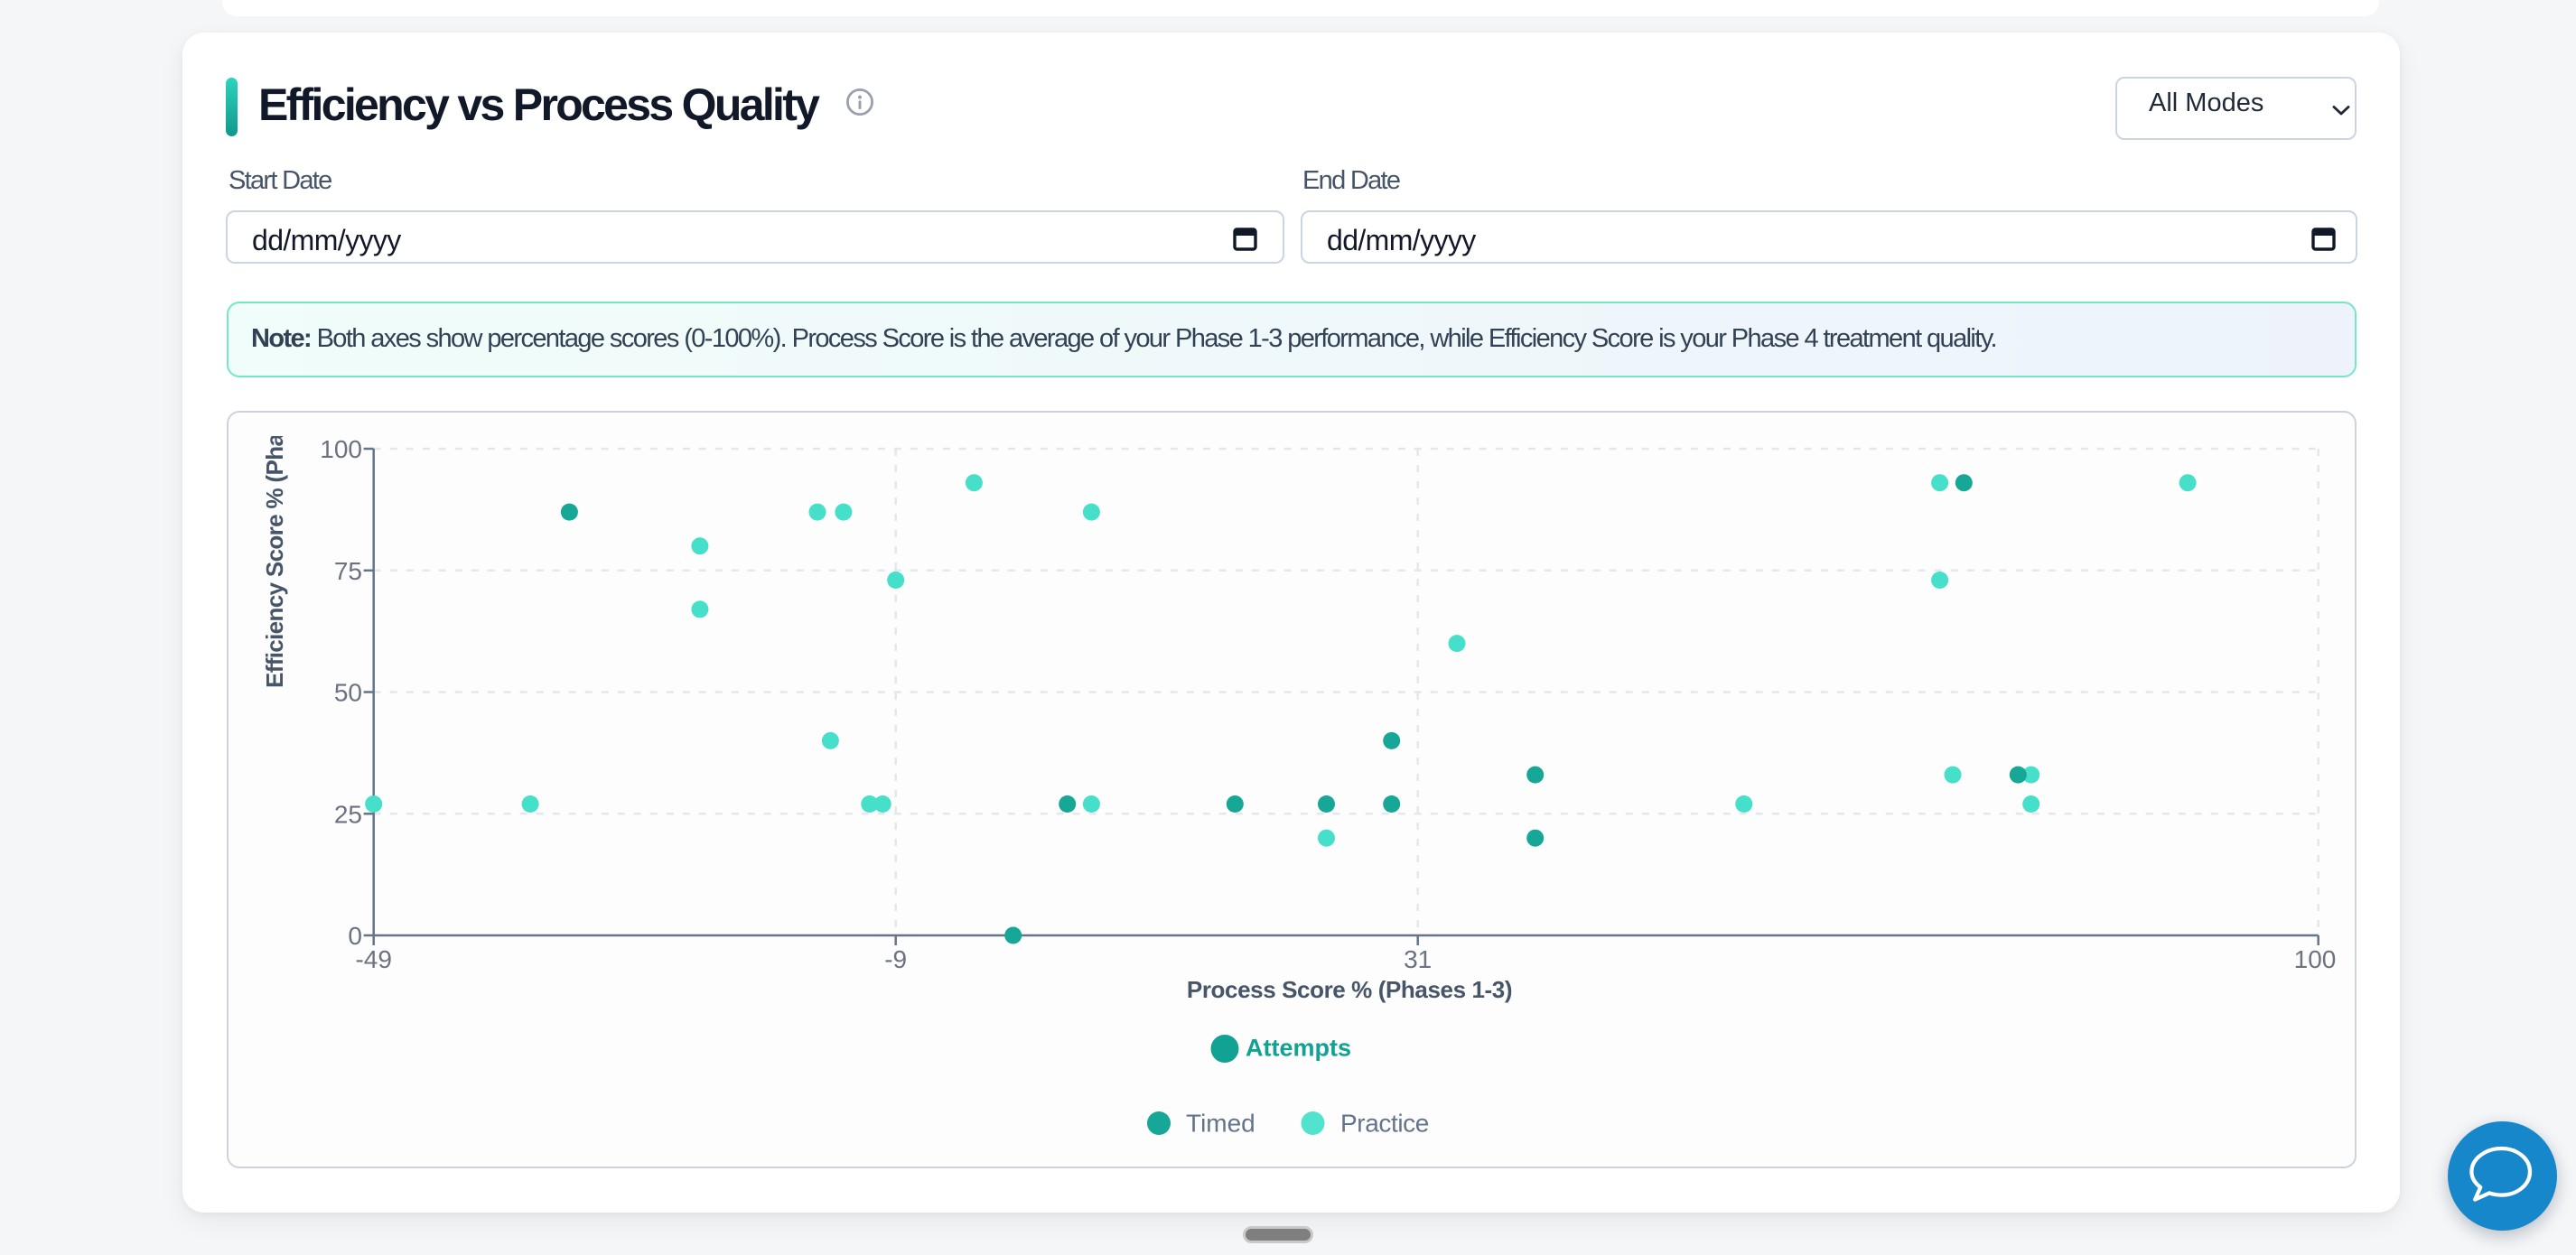 Image resolution: width=2576 pixels, height=1255 pixels. Describe the element at coordinates (896, 959) in the screenshot. I see `svg-text: -9` at that location.